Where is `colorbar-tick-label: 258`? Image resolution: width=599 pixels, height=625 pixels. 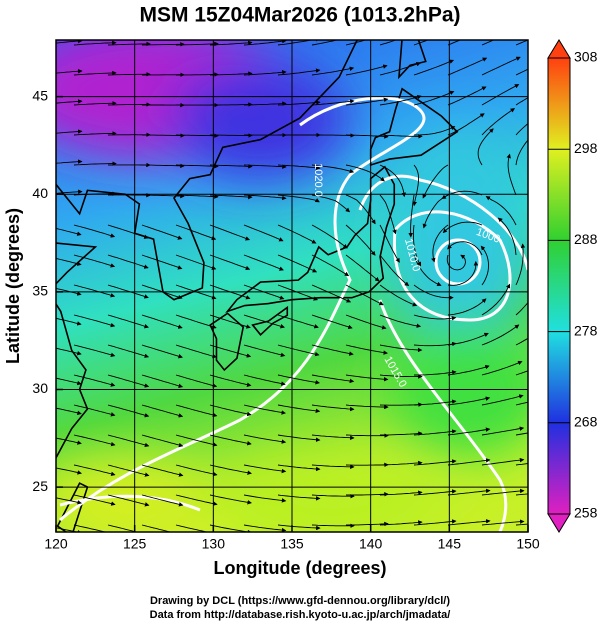 colorbar-tick-label: 258 is located at coordinates (586, 513).